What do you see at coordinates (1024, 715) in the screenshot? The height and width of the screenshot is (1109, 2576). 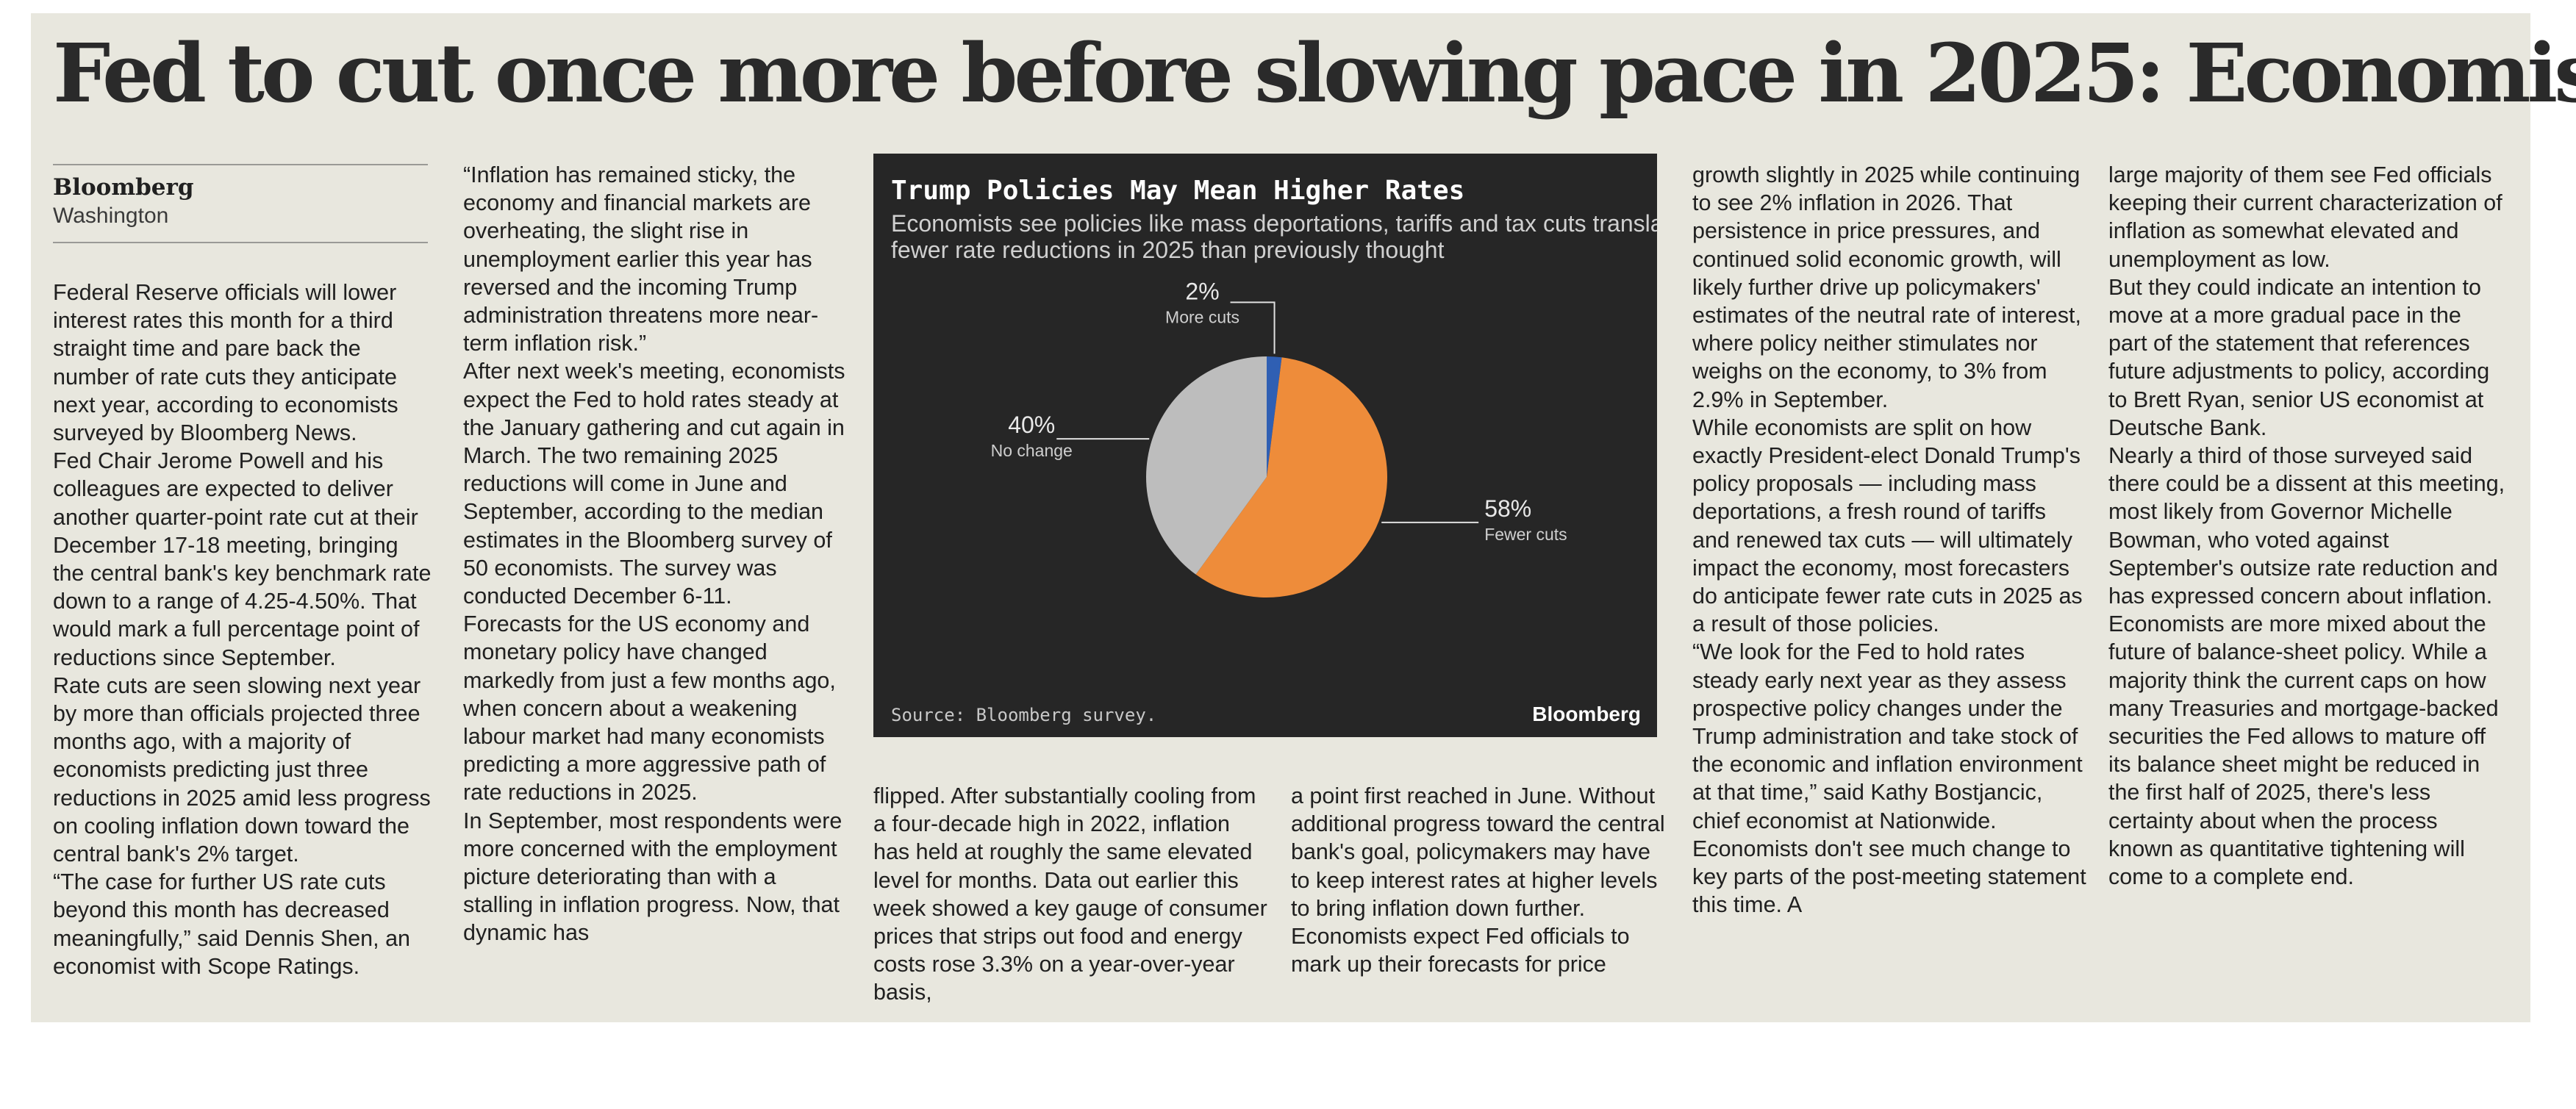 I see `chart-source: Source: Bloomberg survey.` at bounding box center [1024, 715].